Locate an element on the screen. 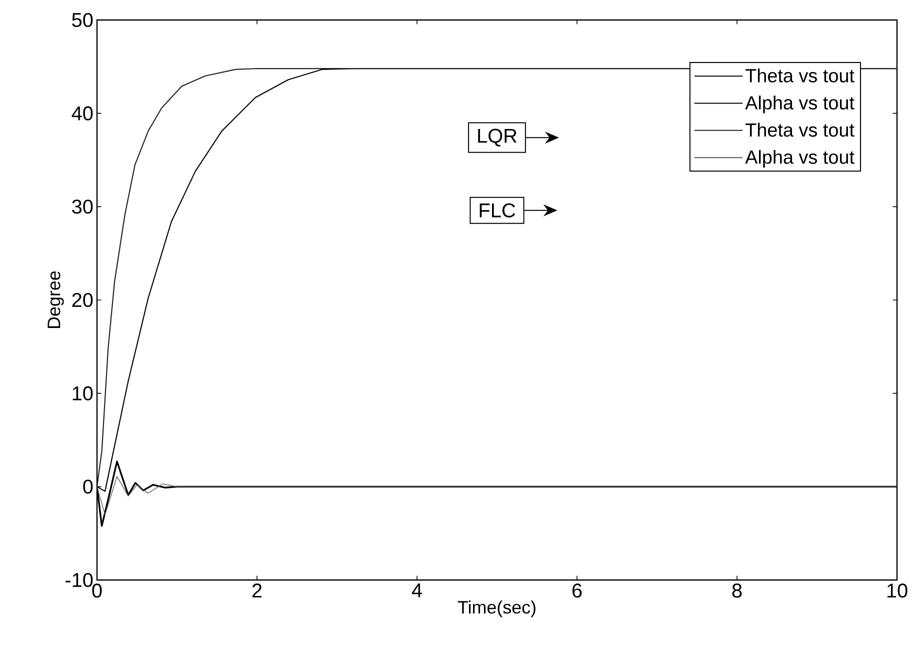 The width and height of the screenshot is (912, 652). y-tick-label: 0 is located at coordinates (88, 487).